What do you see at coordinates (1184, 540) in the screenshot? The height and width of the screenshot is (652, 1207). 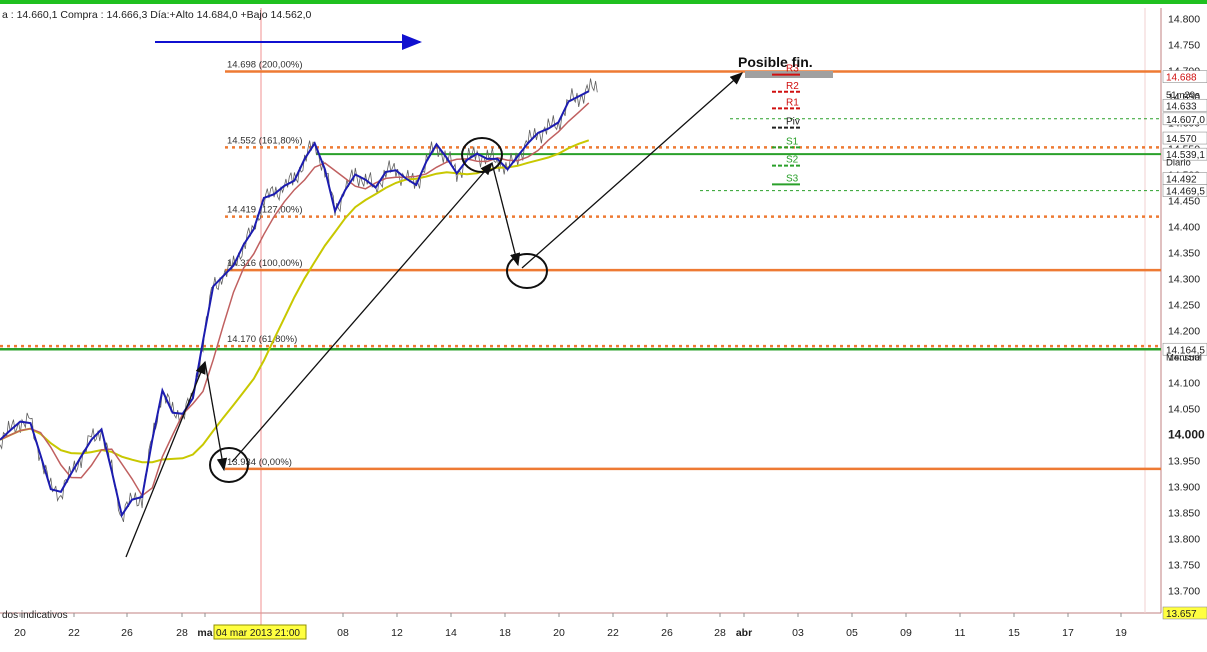 I see `y-tick-label: 13.800` at bounding box center [1184, 540].